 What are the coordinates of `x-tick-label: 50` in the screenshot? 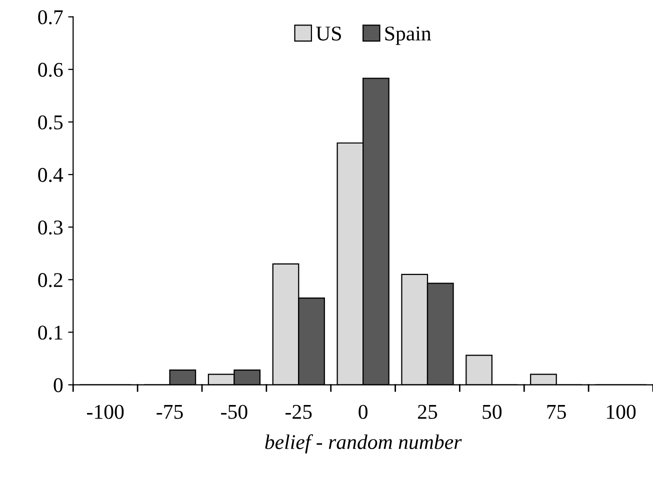 It's located at (492, 411).